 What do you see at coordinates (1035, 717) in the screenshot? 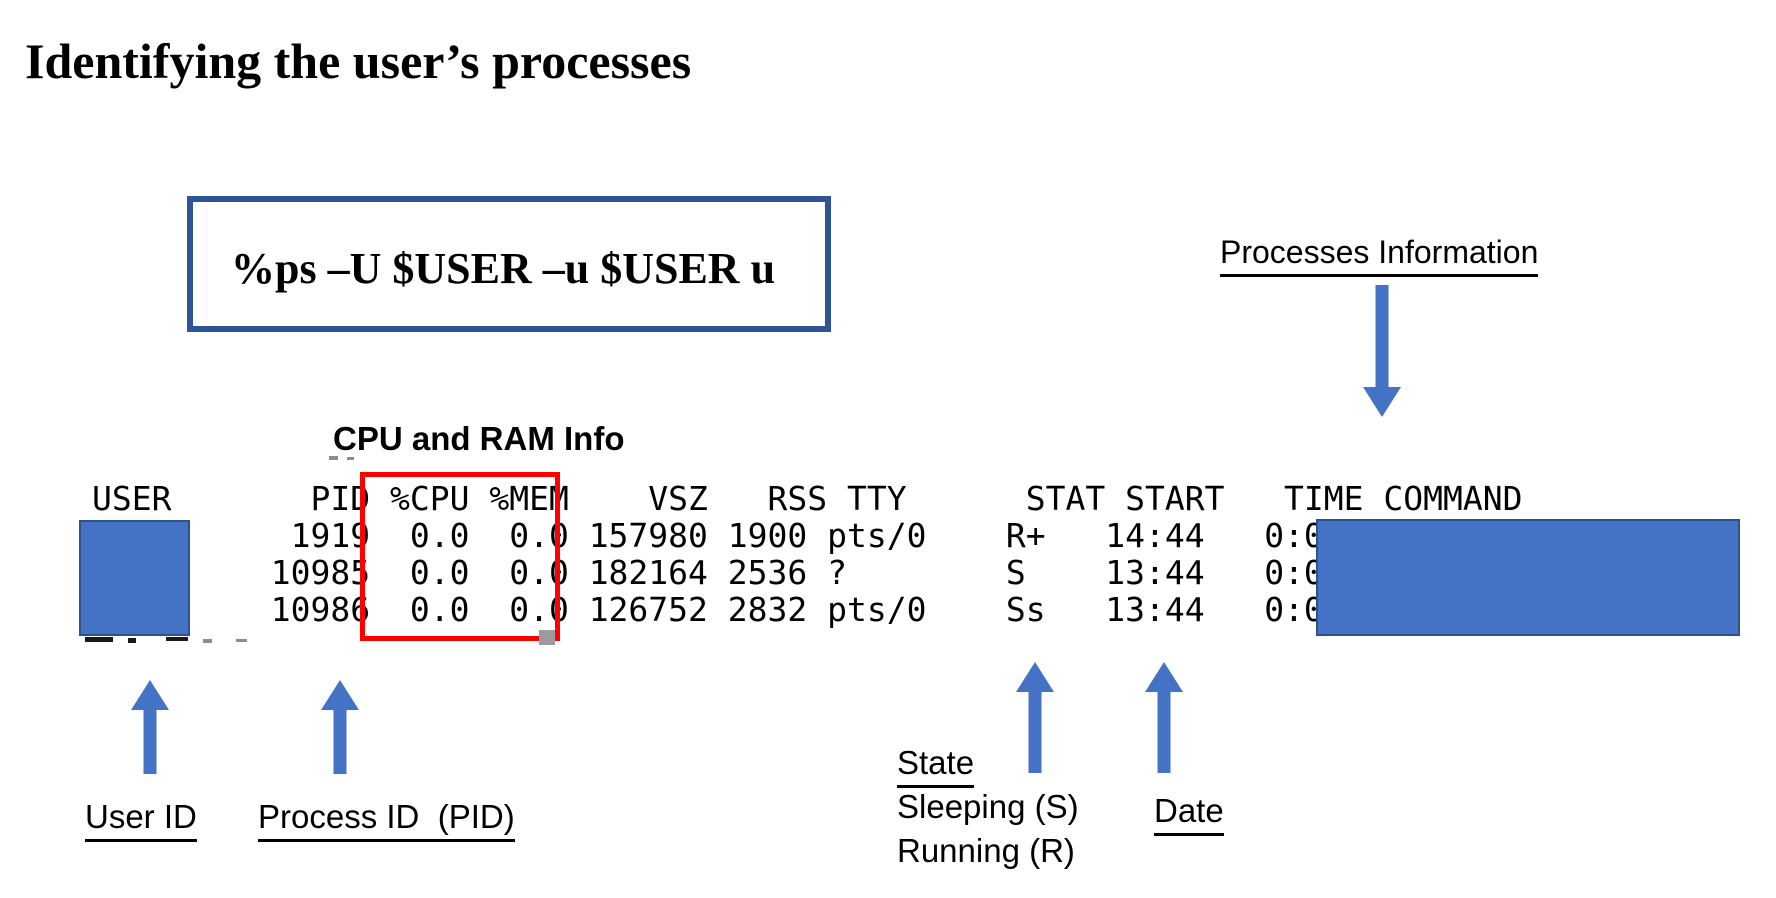
I see `up-arrow-stat-icon` at bounding box center [1035, 717].